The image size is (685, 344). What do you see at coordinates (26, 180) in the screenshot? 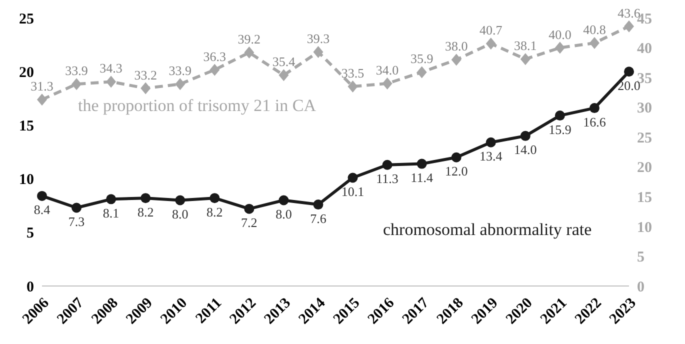
I see `y-tick-label: 10` at bounding box center [26, 180].